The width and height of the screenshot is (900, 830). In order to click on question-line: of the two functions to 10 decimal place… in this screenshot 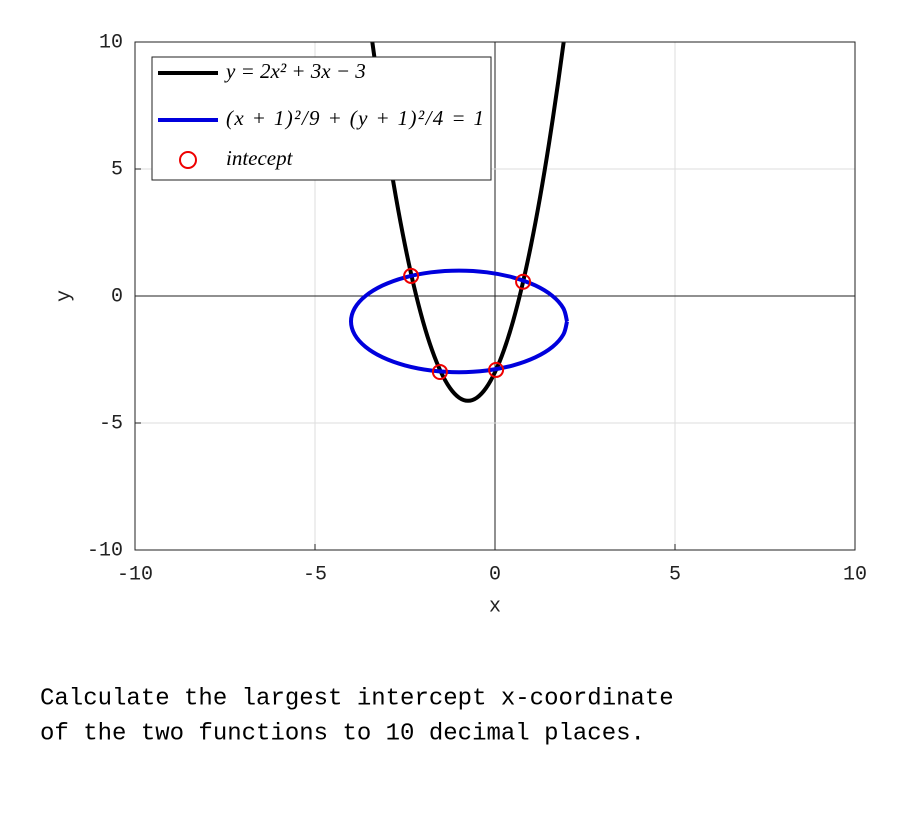, I will do `click(342, 733)`.